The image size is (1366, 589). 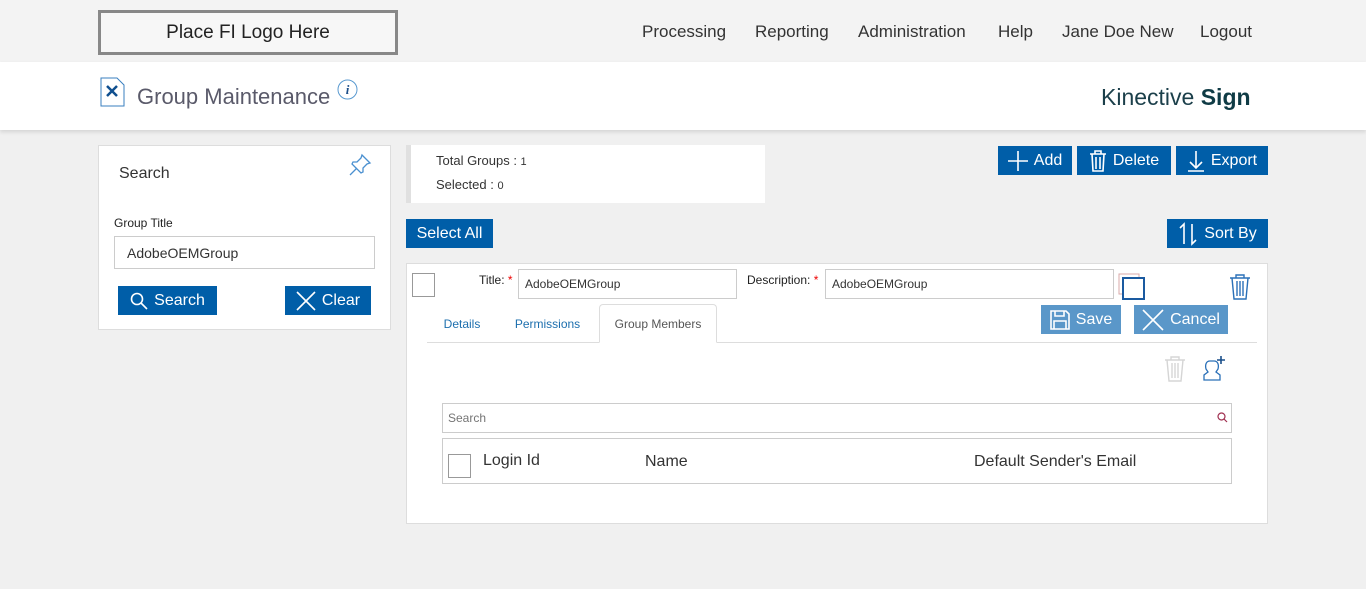 What do you see at coordinates (969, 284) in the screenshot?
I see `group-description-input` at bounding box center [969, 284].